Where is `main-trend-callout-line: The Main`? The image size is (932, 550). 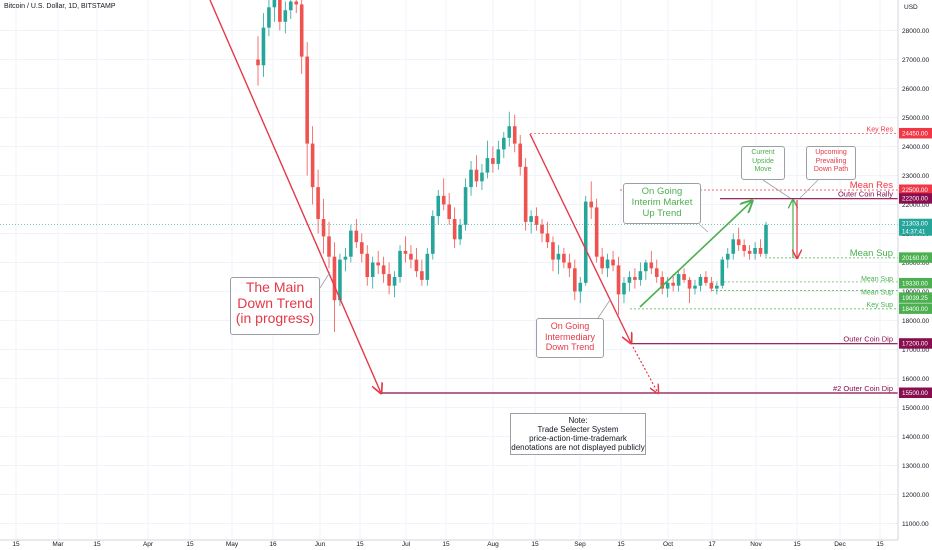 main-trend-callout-line: The Main is located at coordinates (275, 287).